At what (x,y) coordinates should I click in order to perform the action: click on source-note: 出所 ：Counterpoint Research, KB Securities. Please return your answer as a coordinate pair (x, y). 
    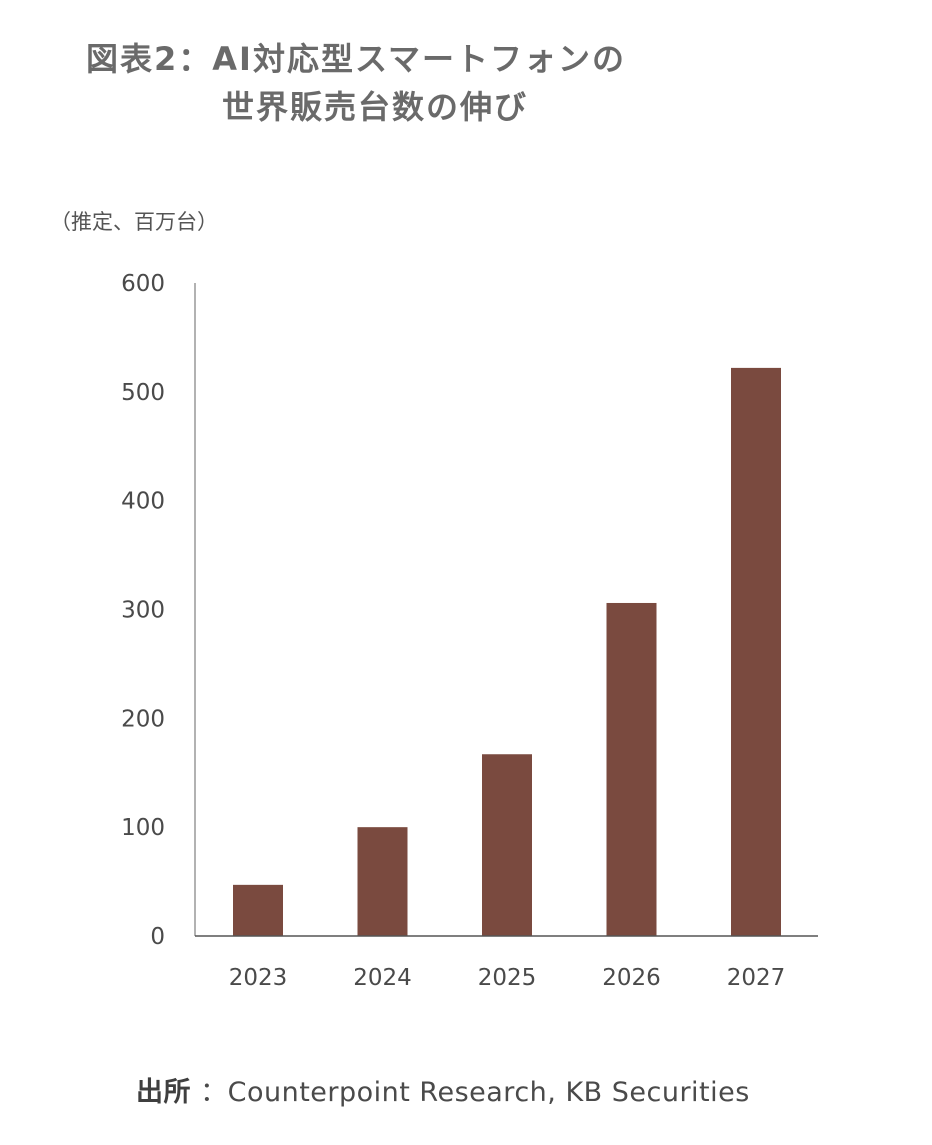
    Looking at the image, I should click on (443, 1089).